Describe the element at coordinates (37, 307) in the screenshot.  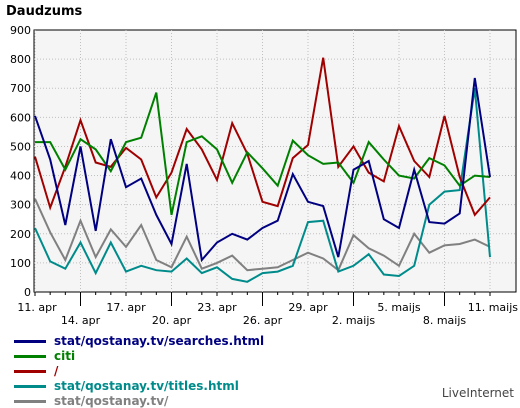
I see `x-tick-label: 11. apr` at that location.